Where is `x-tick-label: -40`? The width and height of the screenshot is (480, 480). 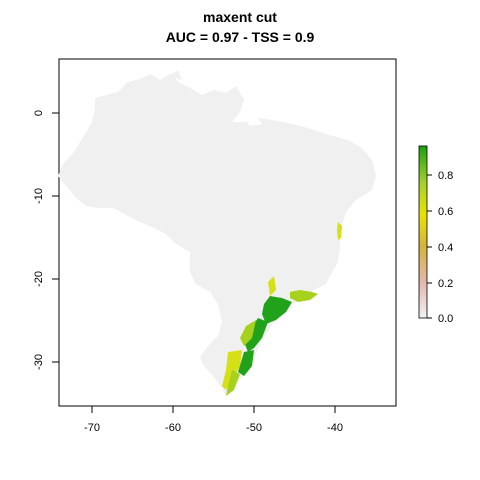 x-tick-label: -40 is located at coordinates (335, 428).